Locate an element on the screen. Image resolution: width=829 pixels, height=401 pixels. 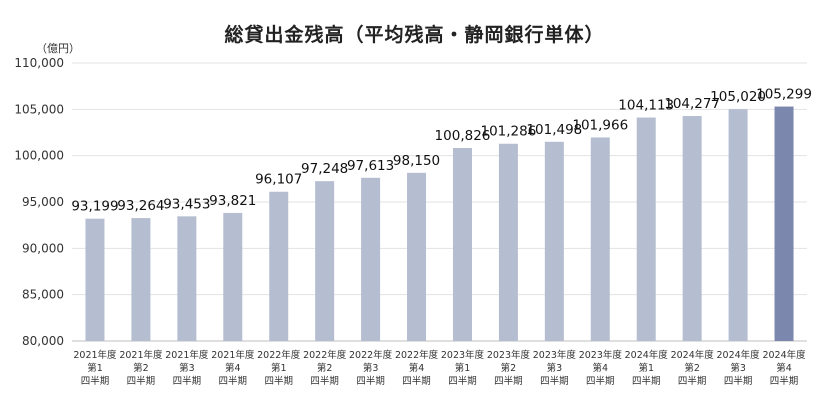
y-tick-label: 105,000 is located at coordinates (39, 109).